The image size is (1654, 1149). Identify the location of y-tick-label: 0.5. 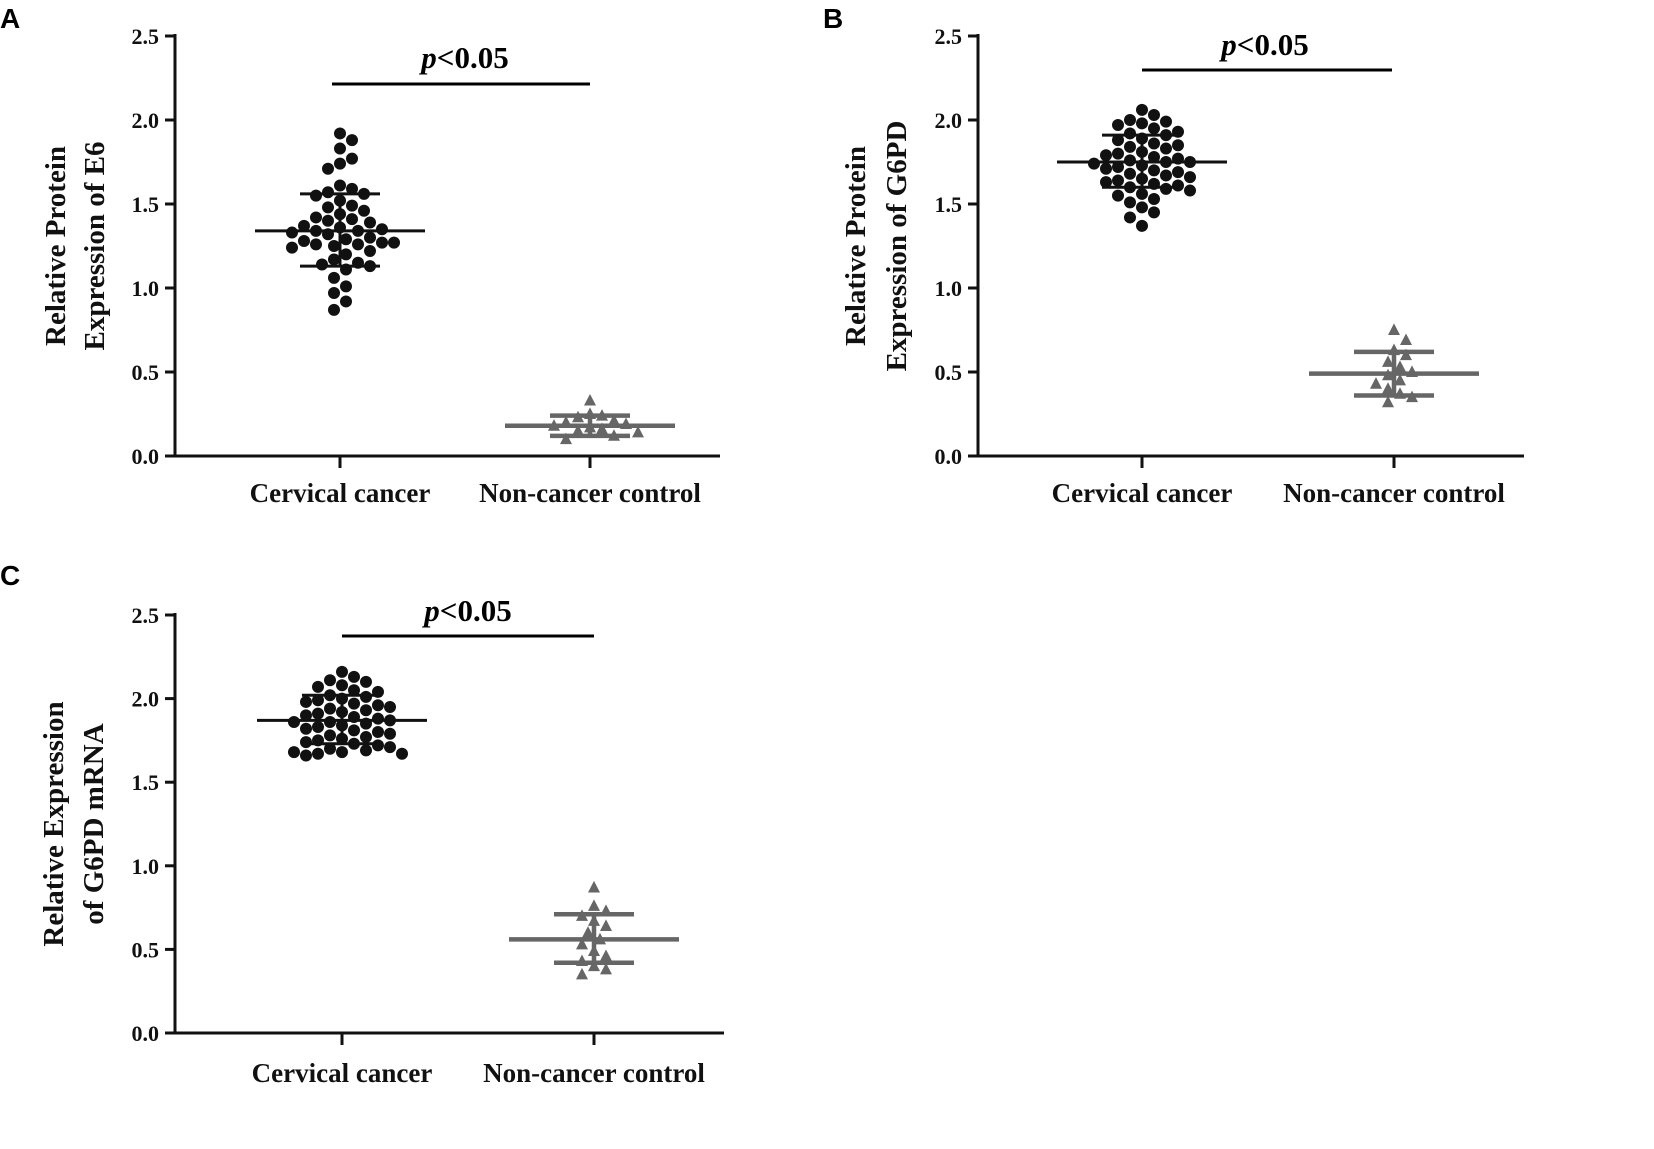
(146, 372).